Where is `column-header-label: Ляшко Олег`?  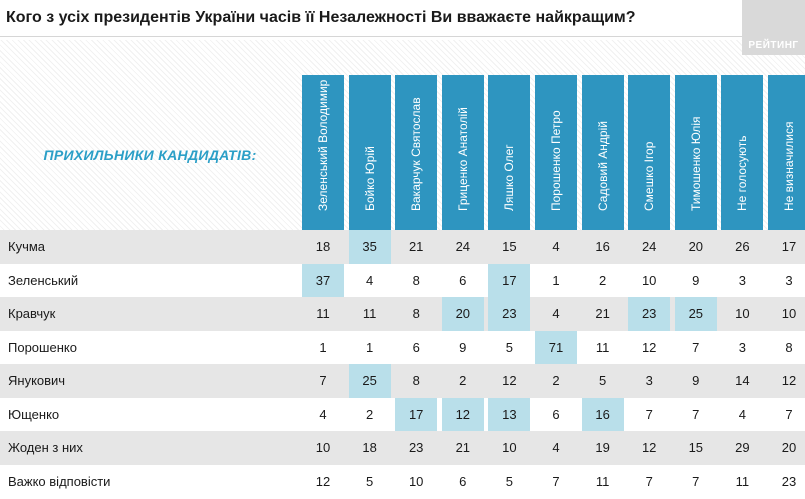 column-header-label: Ляшко Олег is located at coordinates (509, 177).